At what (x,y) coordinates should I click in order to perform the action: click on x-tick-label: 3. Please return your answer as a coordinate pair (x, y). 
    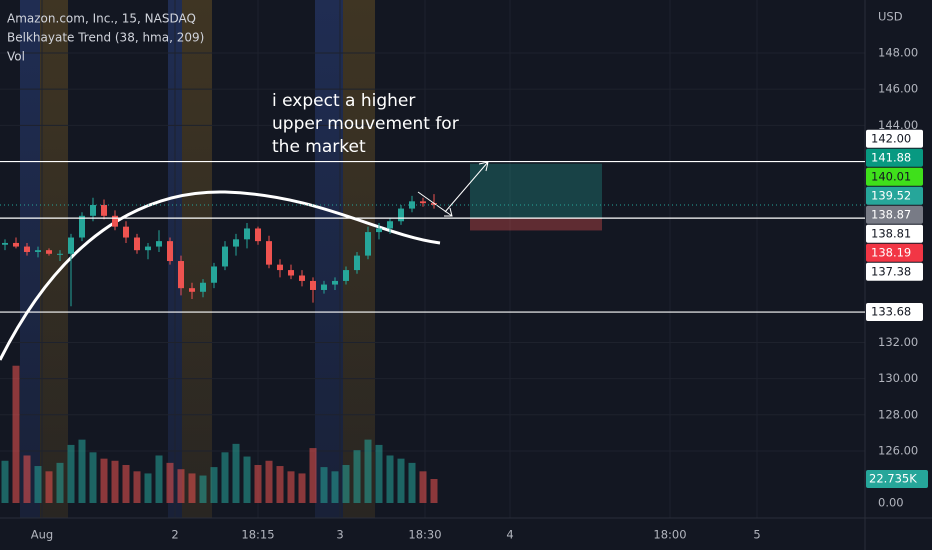
    Looking at the image, I should click on (339, 535).